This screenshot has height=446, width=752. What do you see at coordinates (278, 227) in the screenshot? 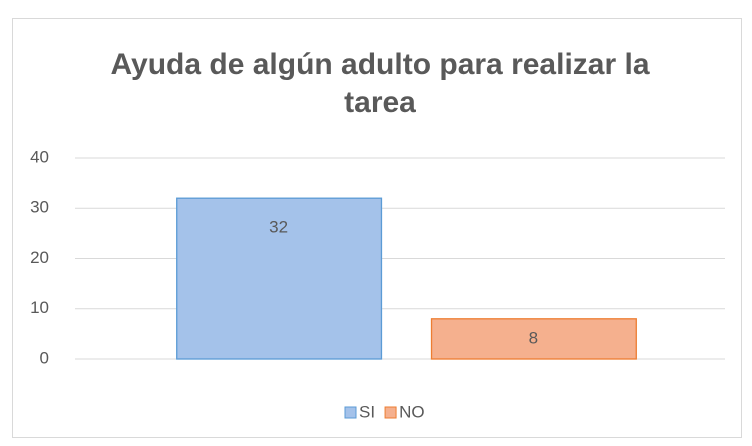
I see `data-label: 32` at bounding box center [278, 227].